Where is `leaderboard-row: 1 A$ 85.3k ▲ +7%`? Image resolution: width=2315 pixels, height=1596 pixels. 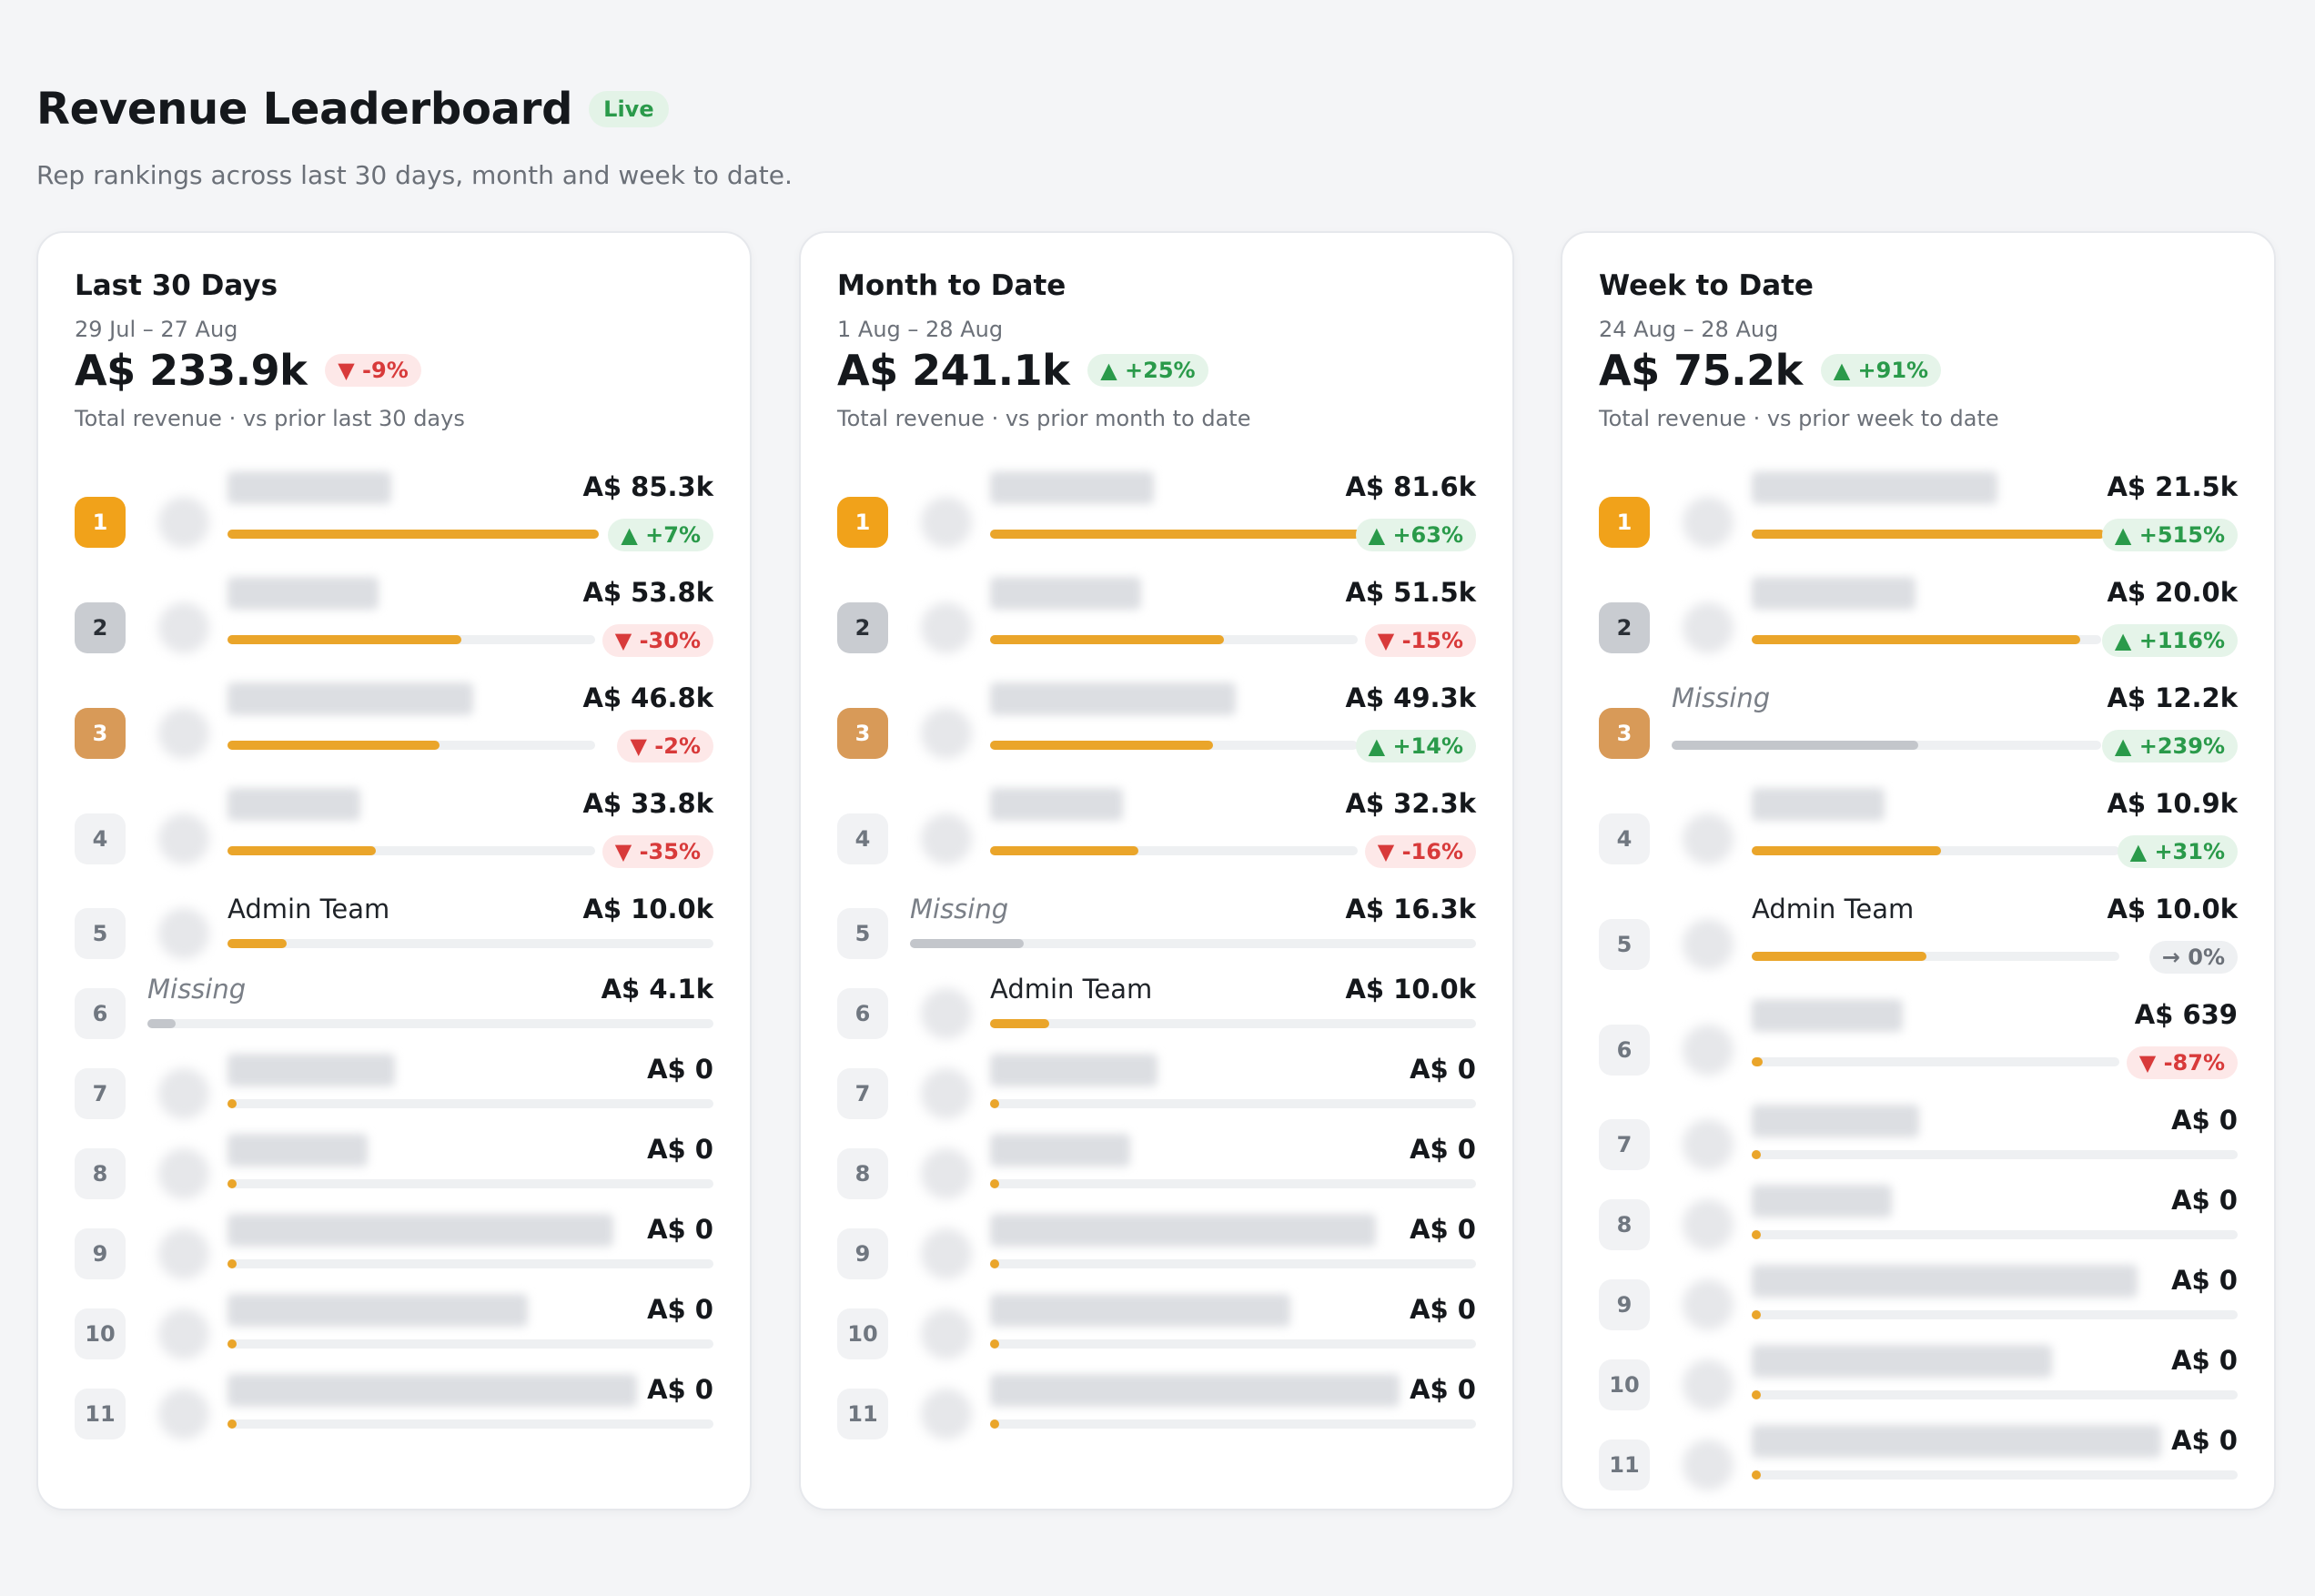
leaderboard-row: 1 A$ 85.3k ▲ +7% is located at coordinates (394, 524).